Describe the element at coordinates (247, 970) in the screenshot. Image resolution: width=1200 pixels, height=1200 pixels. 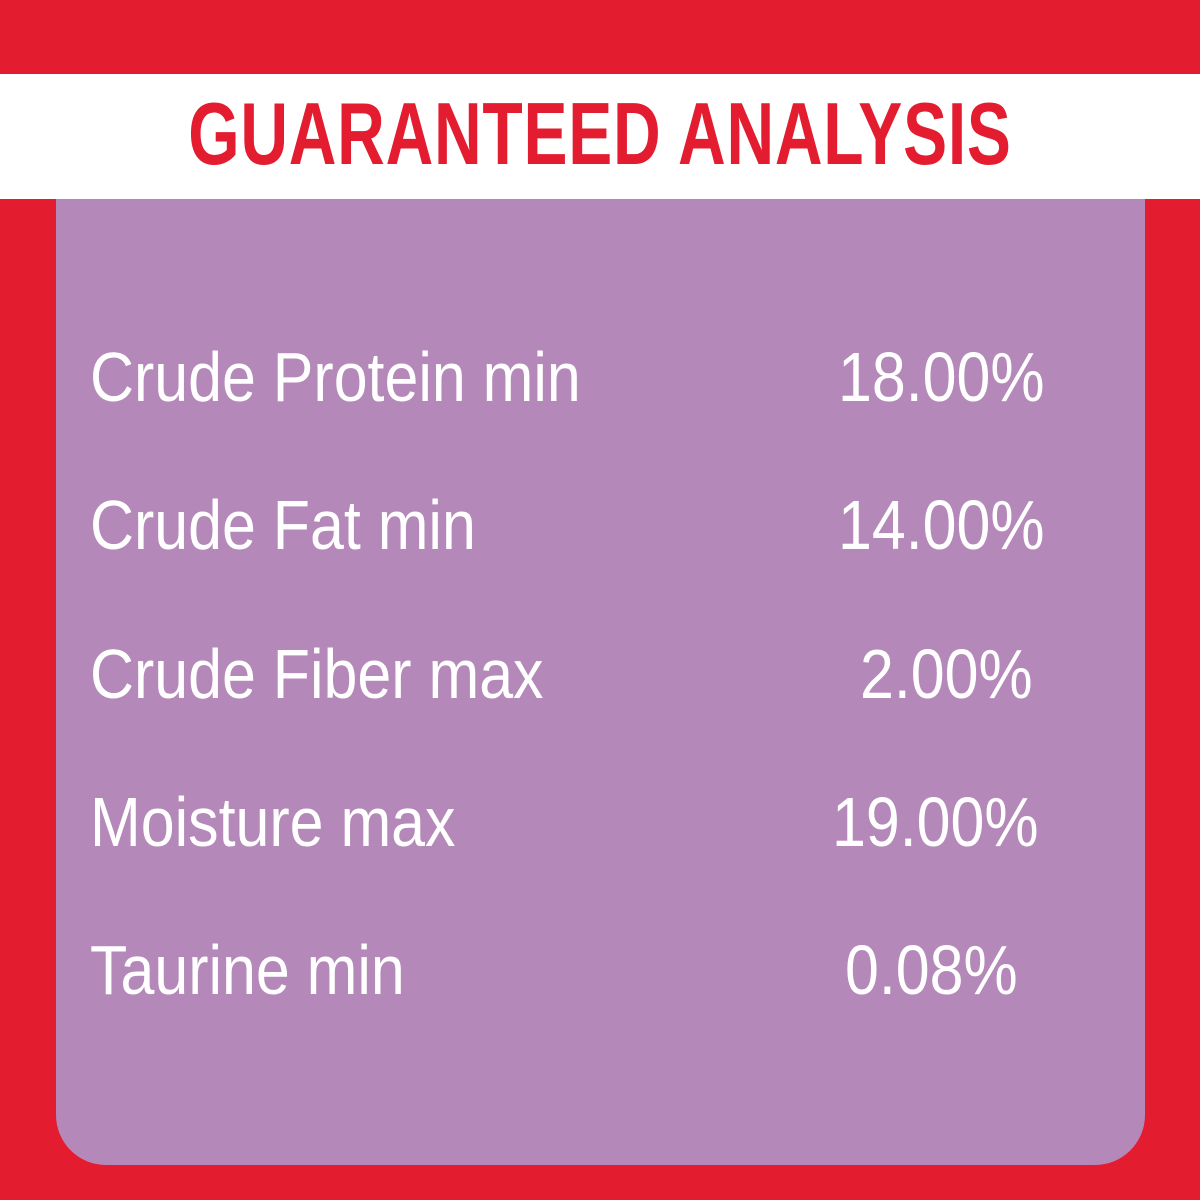
I see `row-label: Taurine min` at that location.